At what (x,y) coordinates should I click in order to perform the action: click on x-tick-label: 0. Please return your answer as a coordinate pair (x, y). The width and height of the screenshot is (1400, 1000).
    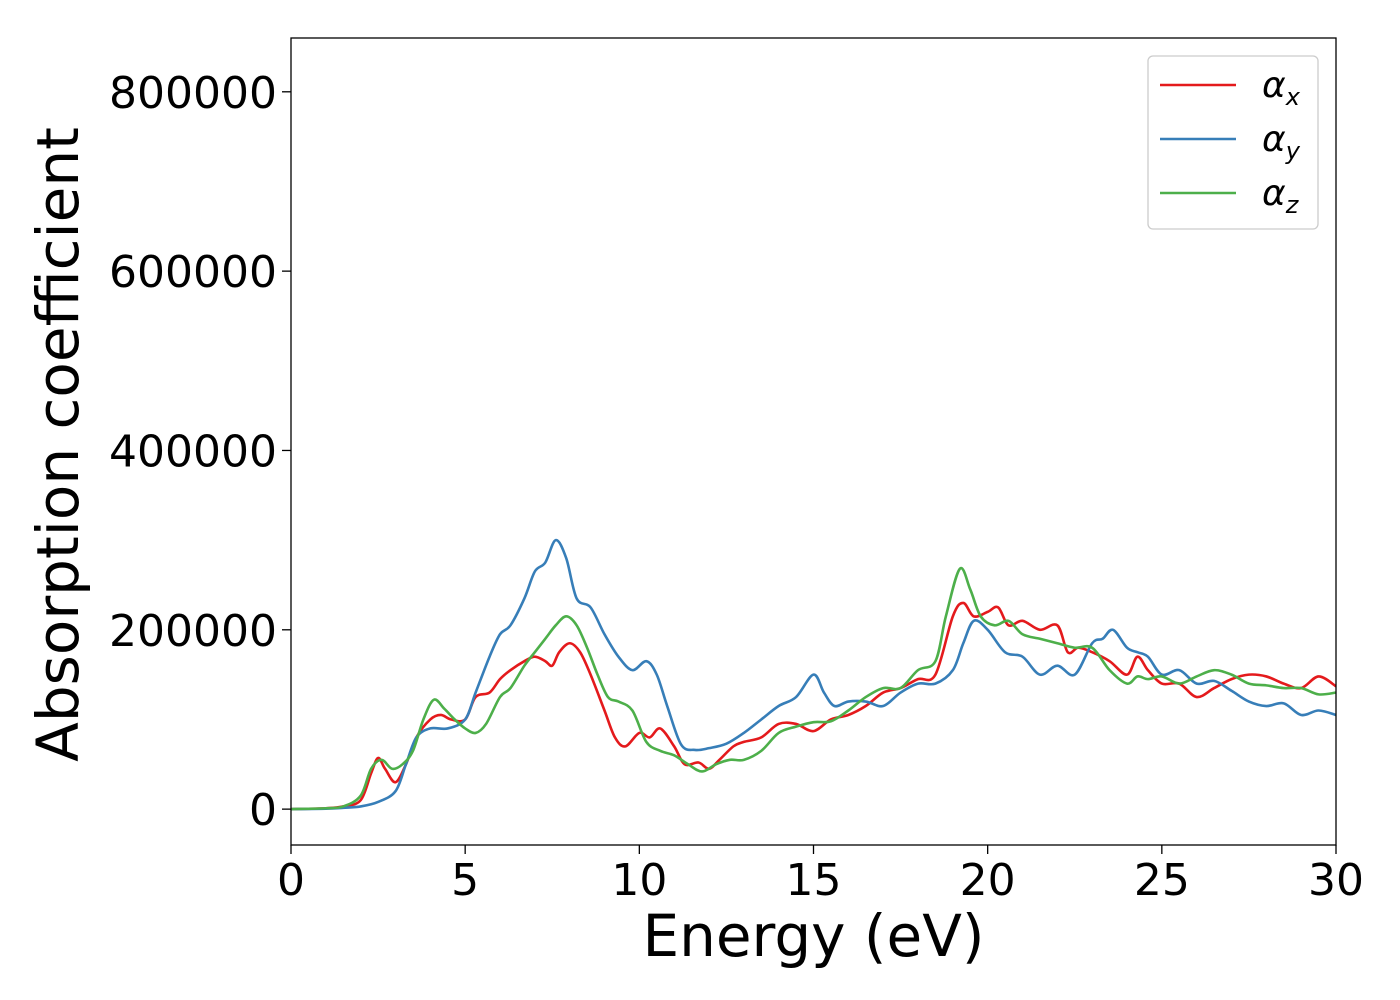
    Looking at the image, I should click on (291, 880).